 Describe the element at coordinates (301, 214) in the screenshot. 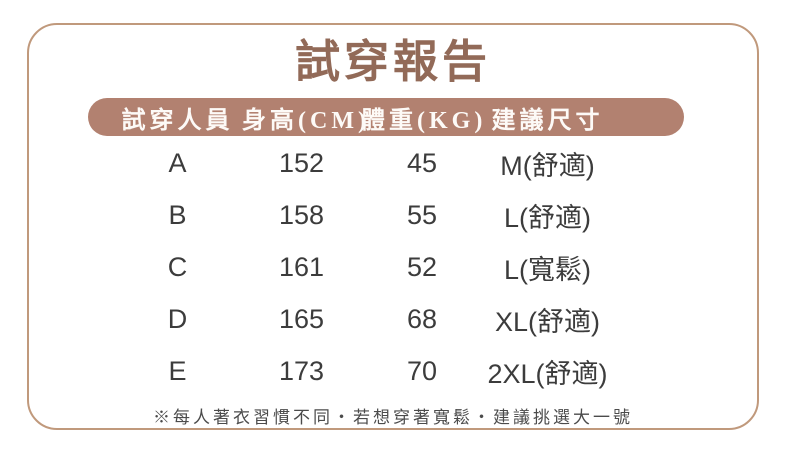

I see `cell-height: 158` at that location.